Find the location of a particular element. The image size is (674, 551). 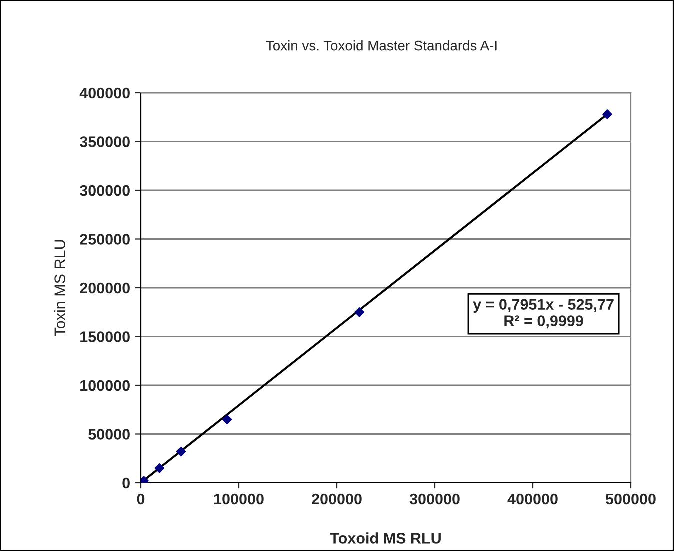

y-tick-label: 200000 is located at coordinates (105, 288).